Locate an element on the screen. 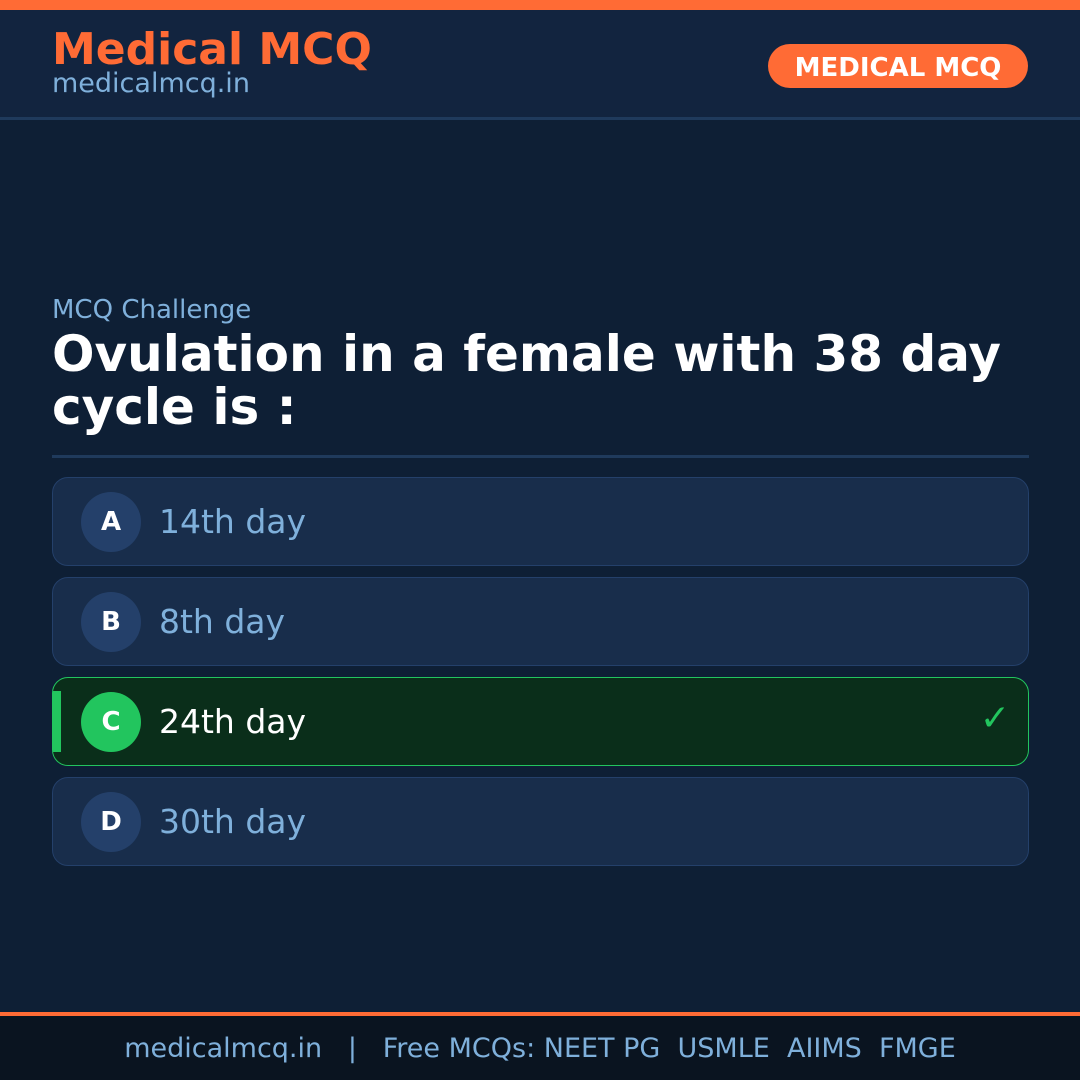  option-d: D 30th day is located at coordinates (540, 821).